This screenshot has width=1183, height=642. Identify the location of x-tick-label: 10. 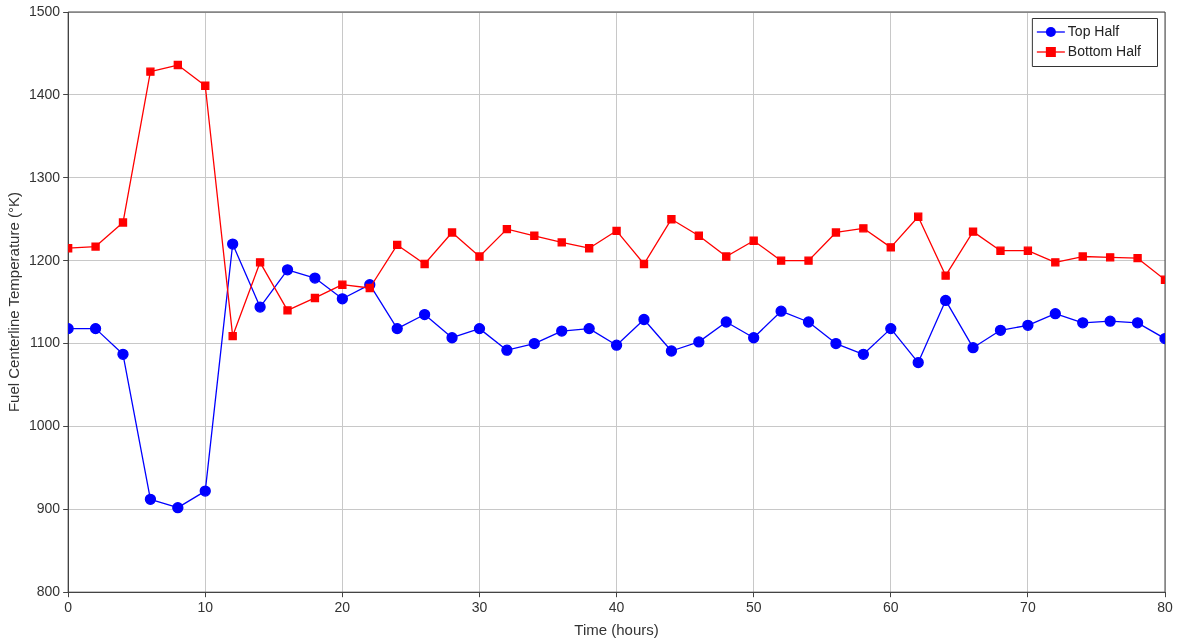
(205, 607).